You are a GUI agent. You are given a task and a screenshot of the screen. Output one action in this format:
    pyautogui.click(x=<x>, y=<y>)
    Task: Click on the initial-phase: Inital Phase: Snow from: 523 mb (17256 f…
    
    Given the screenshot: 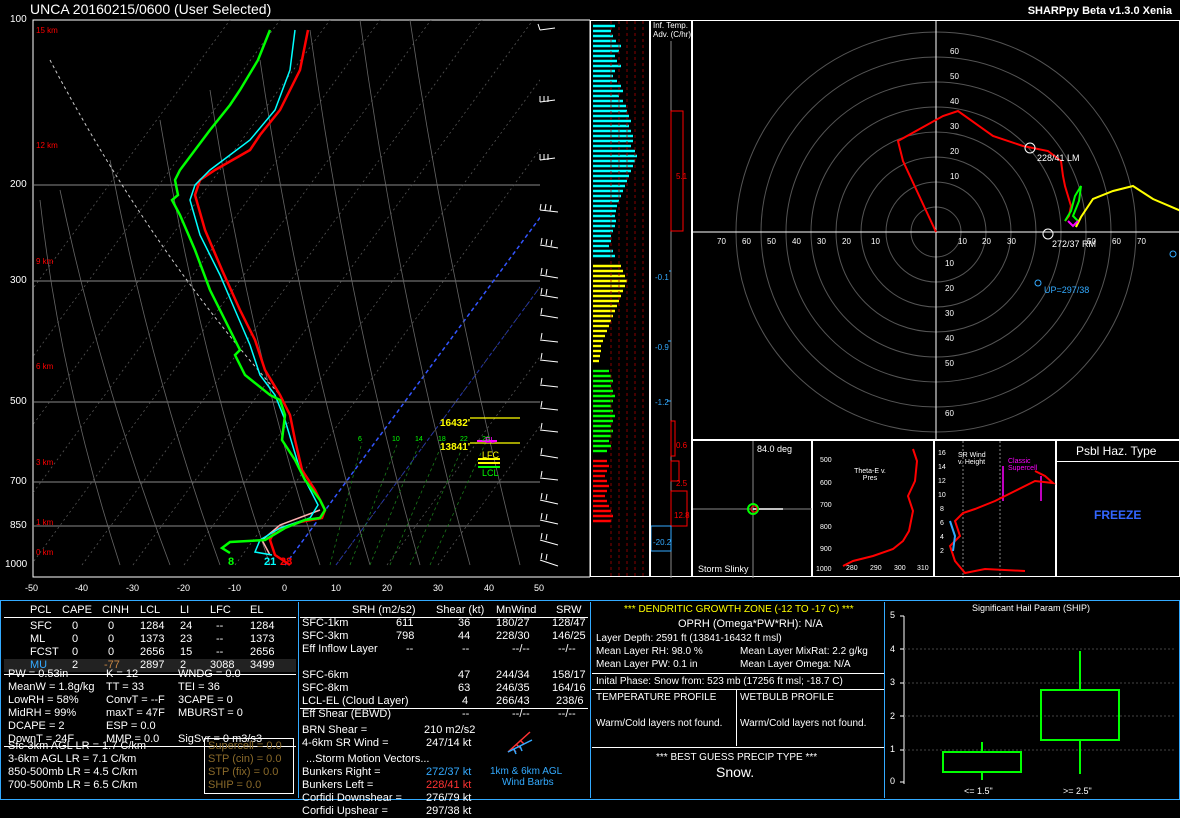 What is the action you would take?
    pyautogui.click(x=719, y=681)
    